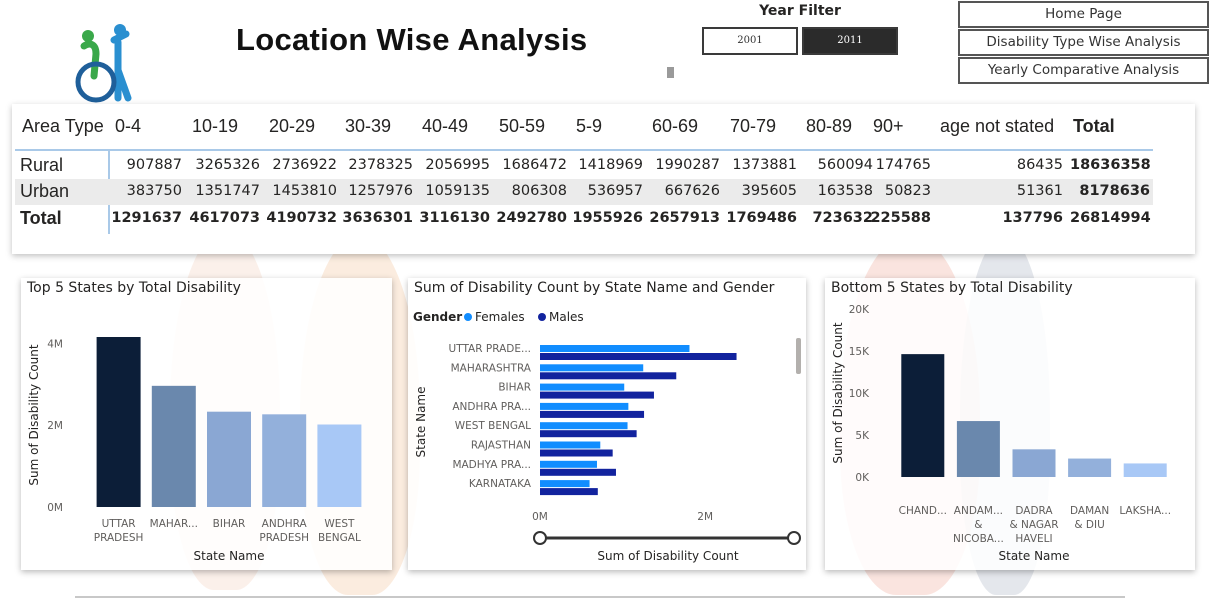 The height and width of the screenshot is (609, 1211). Describe the element at coordinates (615, 191) in the screenshot. I see `matrix-cell: 536957` at that location.